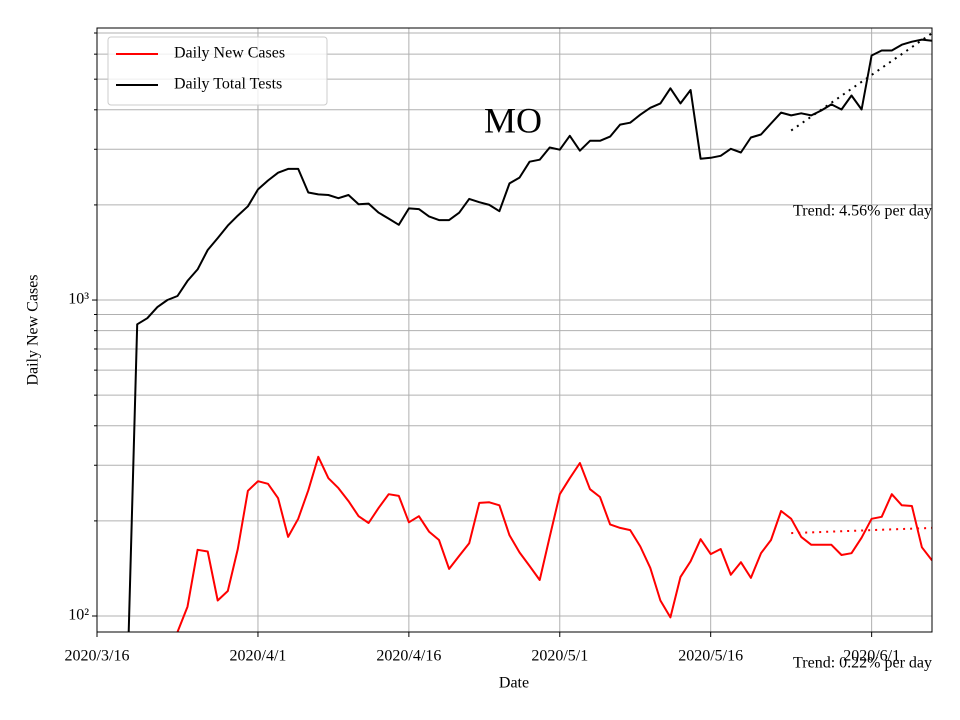  Describe the element at coordinates (514, 683) in the screenshot. I see `x-axis-label: Date` at that location.